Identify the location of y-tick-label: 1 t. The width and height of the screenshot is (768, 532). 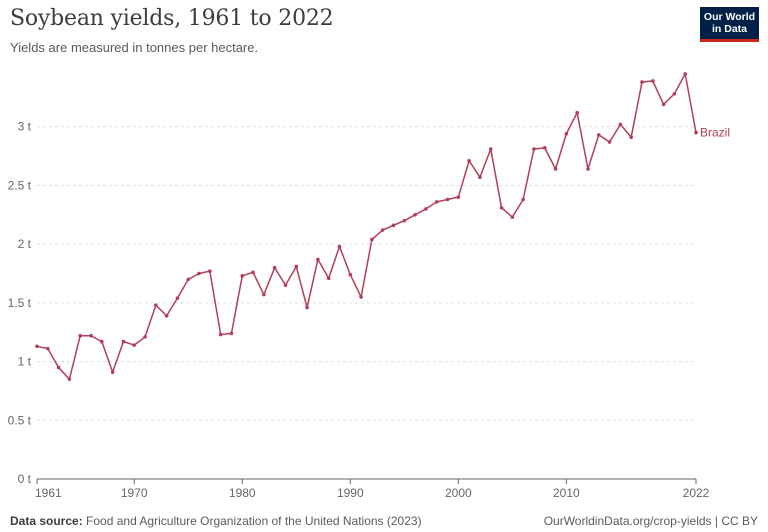
(25, 362).